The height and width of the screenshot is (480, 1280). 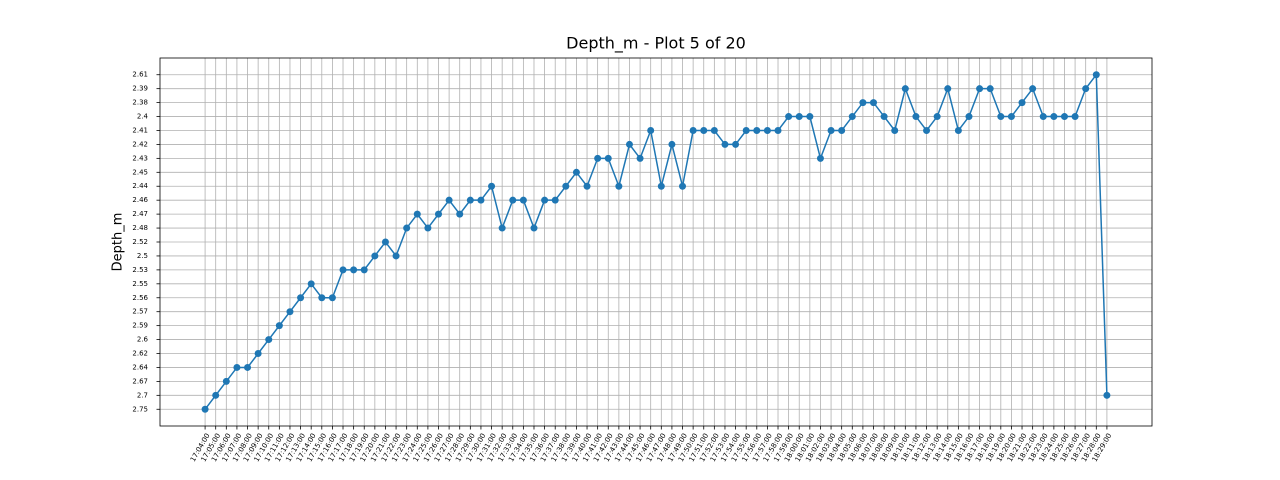 What do you see at coordinates (140, 144) in the screenshot?
I see `y-tick-label: 2.42` at bounding box center [140, 144].